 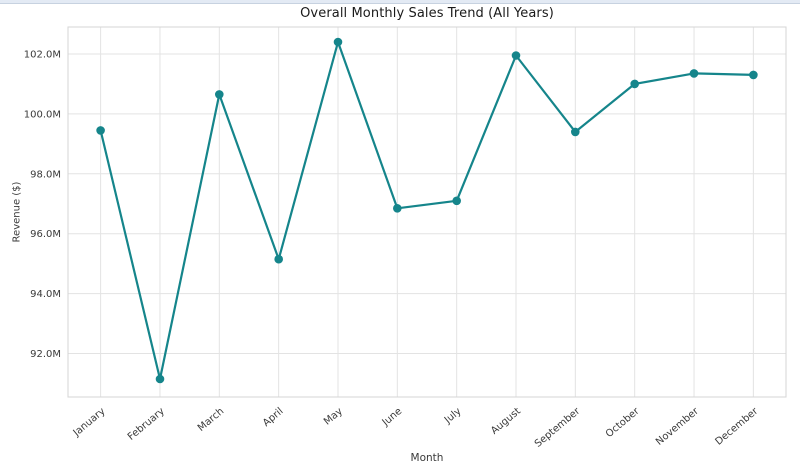 I want to click on x-tick-label: May, so click(x=333, y=417).